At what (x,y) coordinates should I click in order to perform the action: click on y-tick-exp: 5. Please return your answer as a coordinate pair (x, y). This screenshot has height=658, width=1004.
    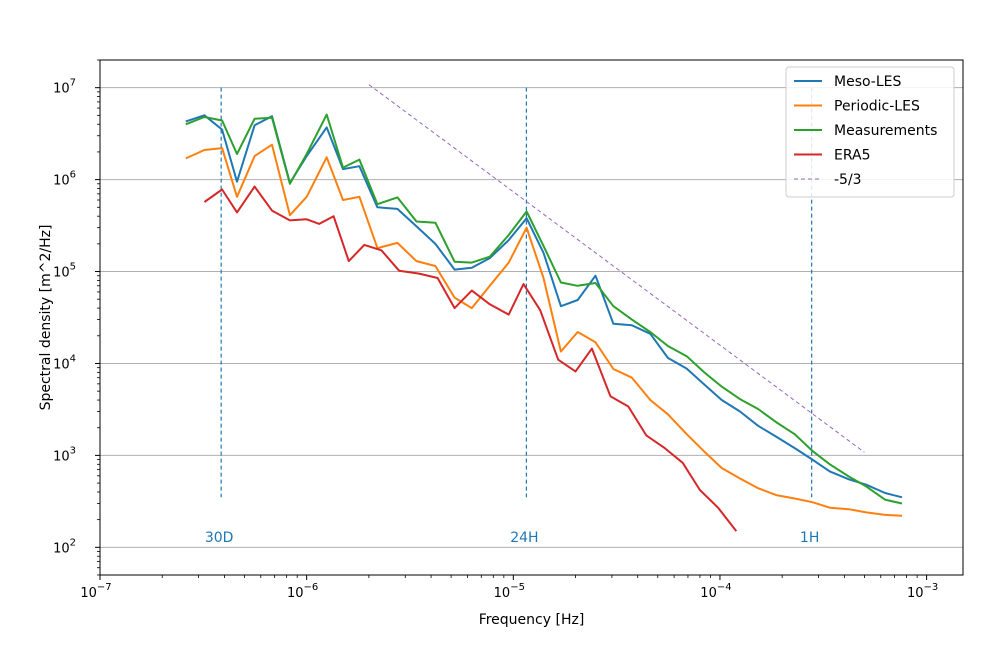
    Looking at the image, I should click on (73, 267).